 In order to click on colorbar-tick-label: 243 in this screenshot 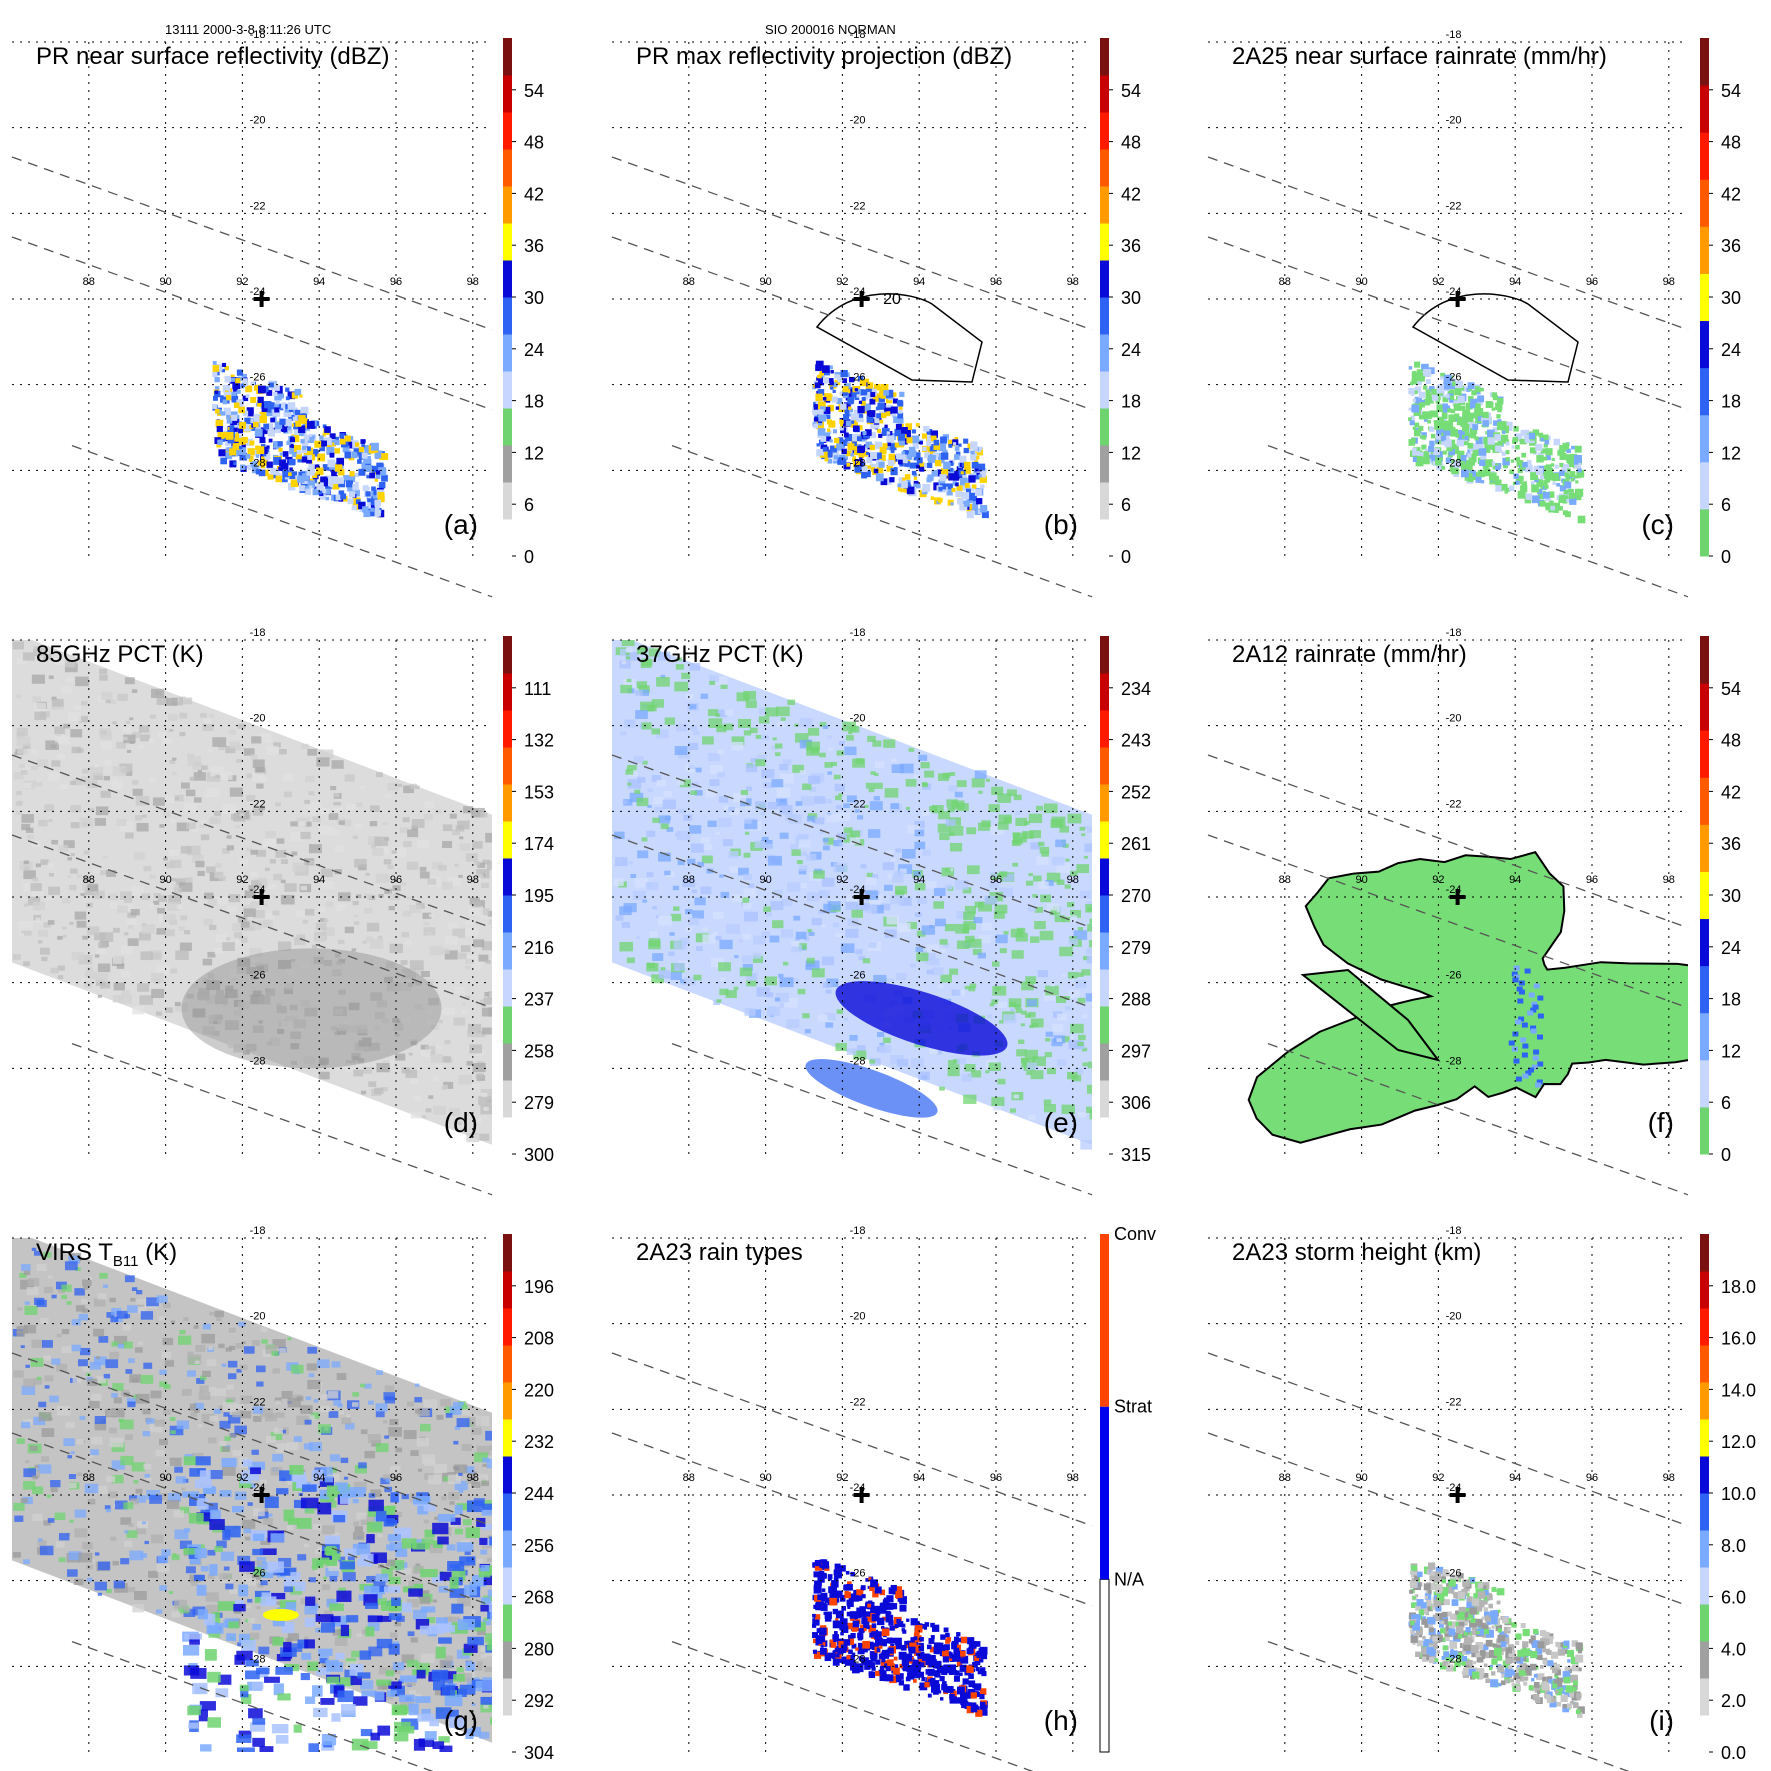, I will do `click(1136, 741)`.